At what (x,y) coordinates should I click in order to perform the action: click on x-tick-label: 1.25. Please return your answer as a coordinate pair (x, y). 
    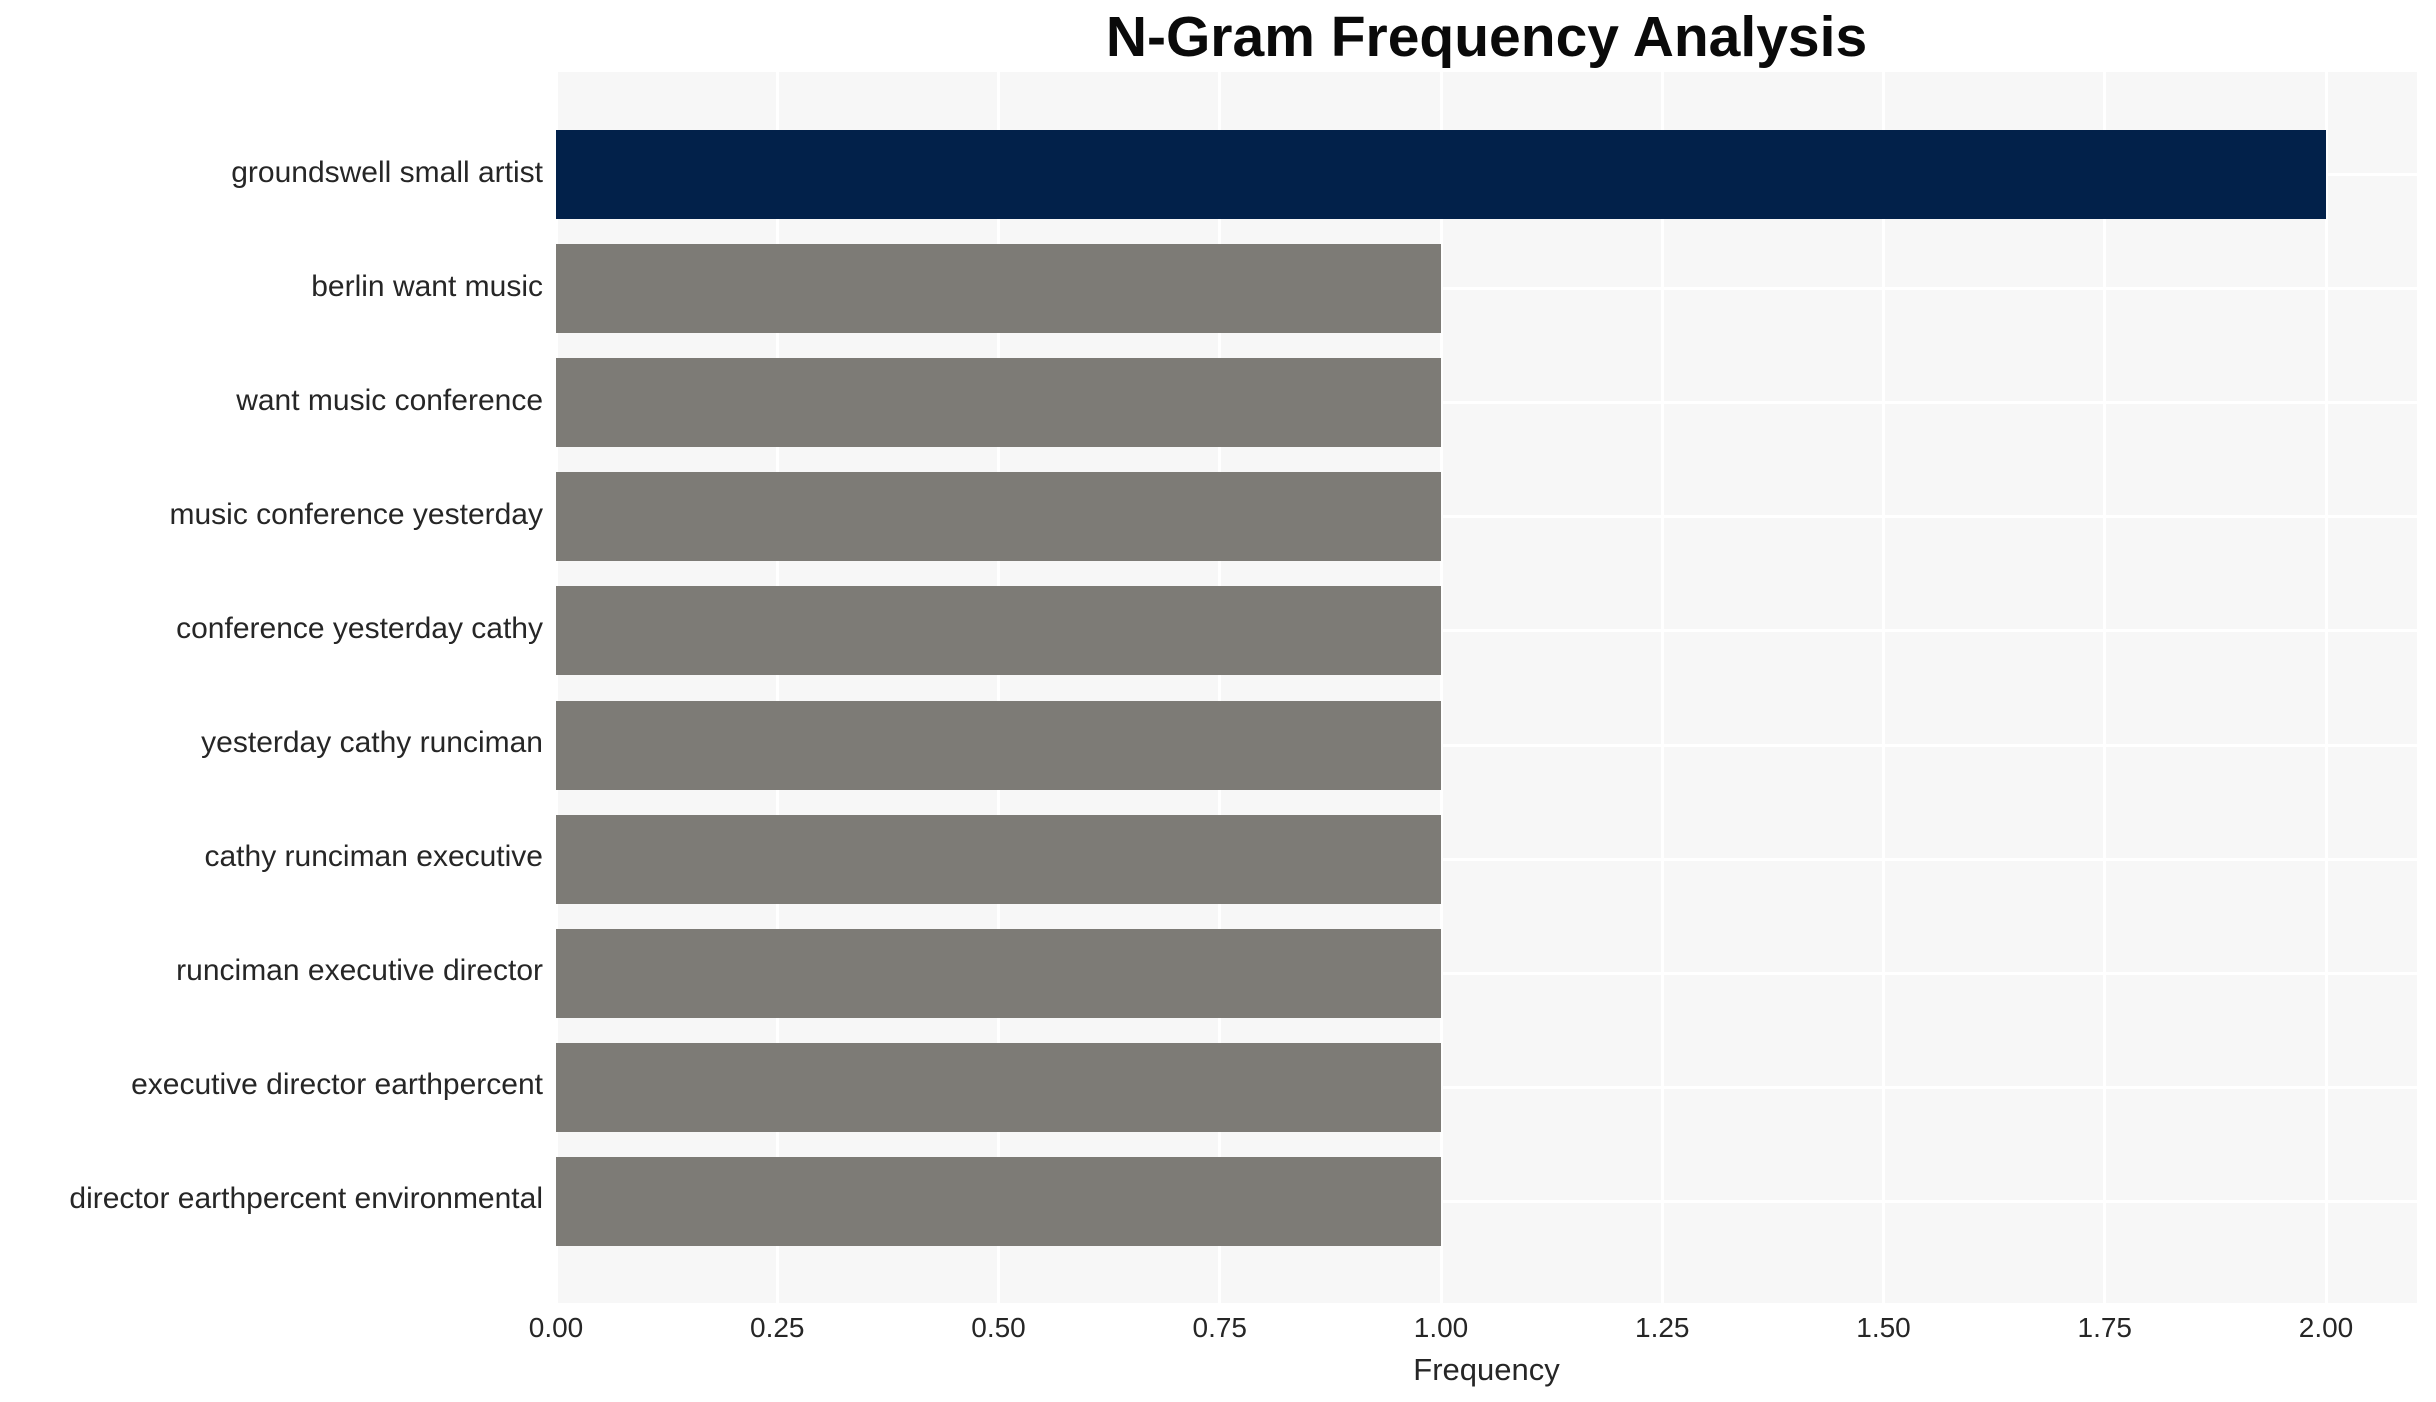
    Looking at the image, I should click on (1662, 1327).